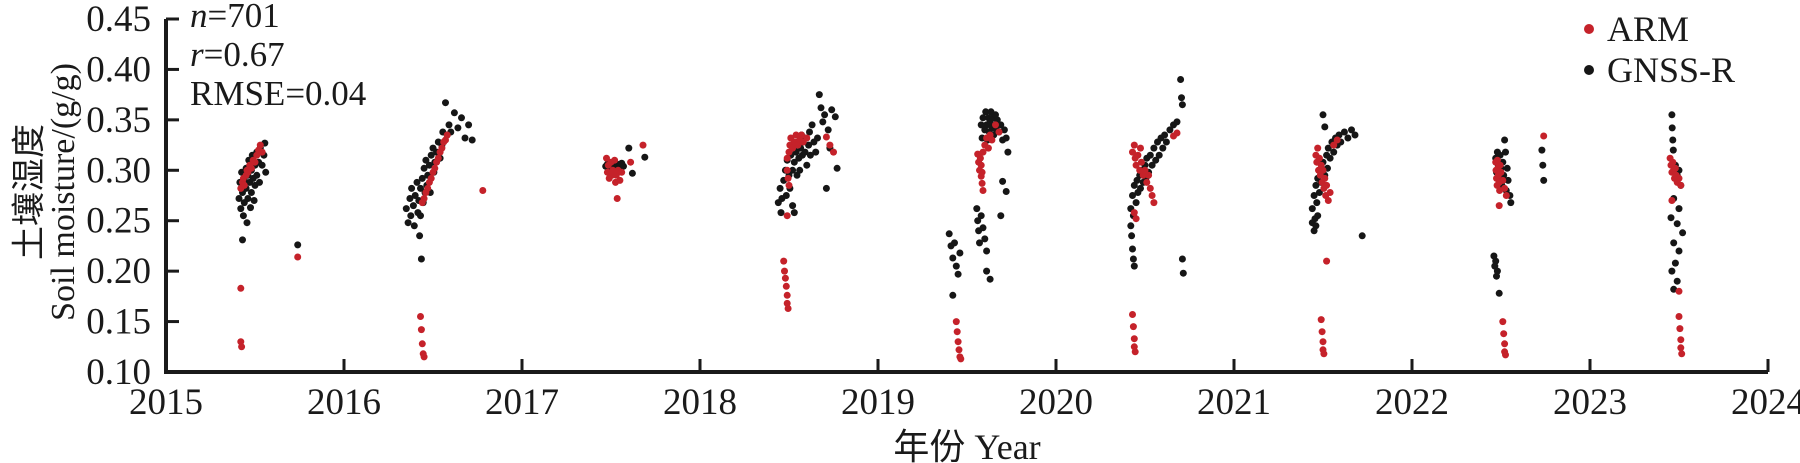 Image resolution: width=1800 pixels, height=463 pixels. I want to click on x-tick-label: 2018, so click(700, 402).